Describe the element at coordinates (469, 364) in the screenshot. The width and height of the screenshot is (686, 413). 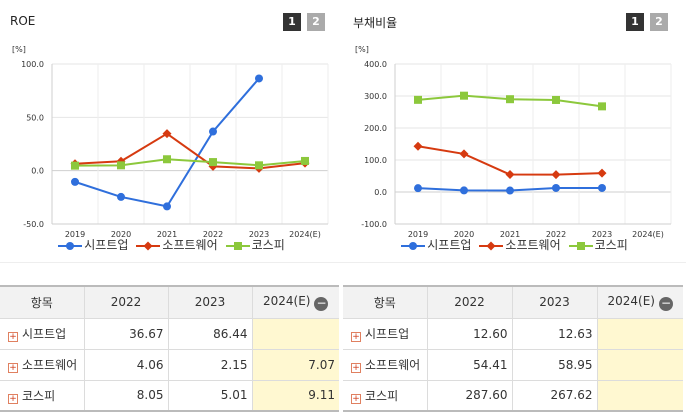
I see `cell-2022: 54.41` at that location.